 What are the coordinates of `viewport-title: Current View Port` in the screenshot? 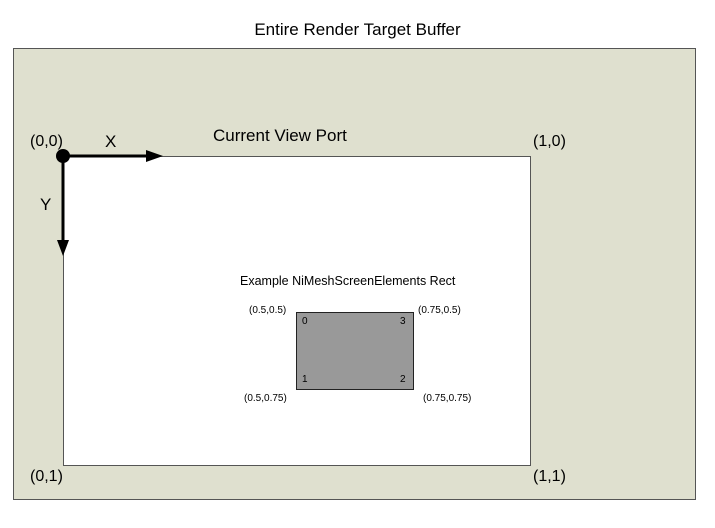 It's located at (280, 135).